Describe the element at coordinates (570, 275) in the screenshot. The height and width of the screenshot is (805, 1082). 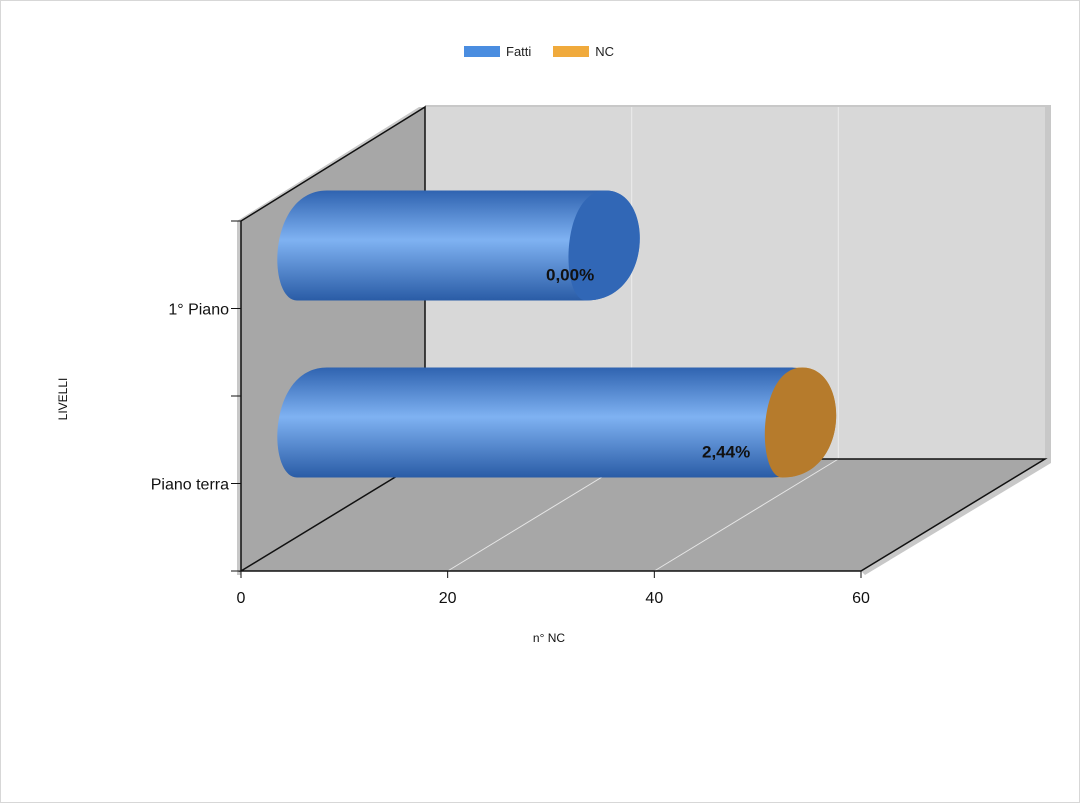
I see `data-label: 0,00%` at that location.